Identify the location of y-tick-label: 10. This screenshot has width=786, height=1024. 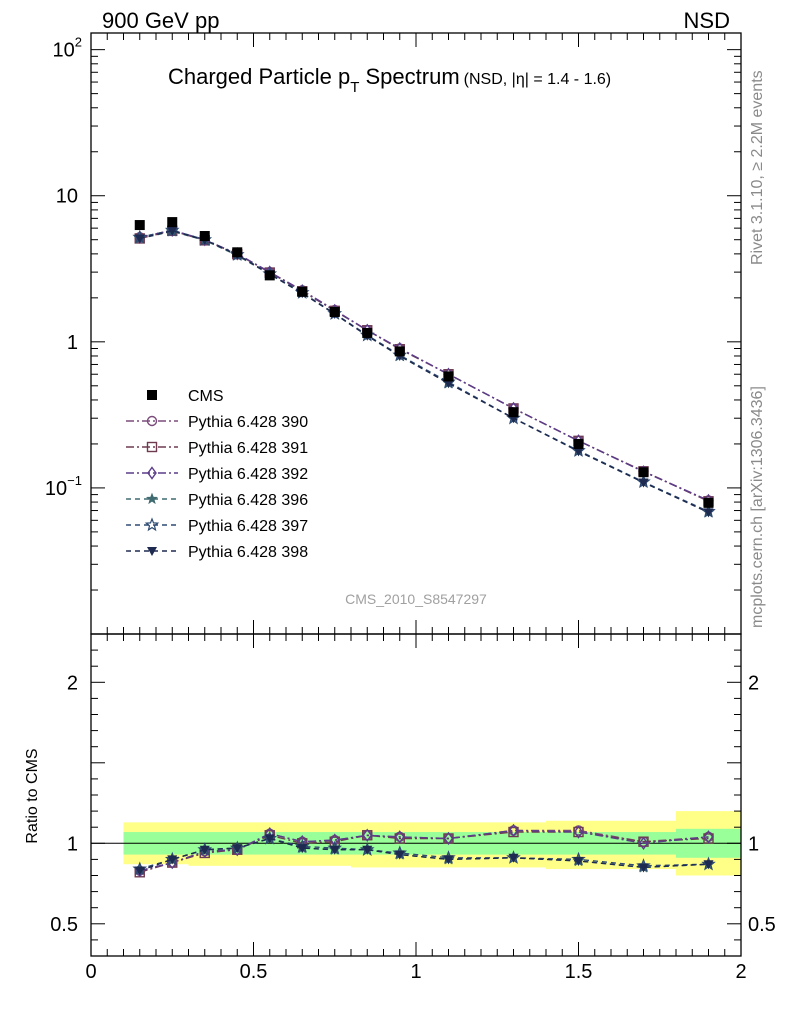
(67, 197).